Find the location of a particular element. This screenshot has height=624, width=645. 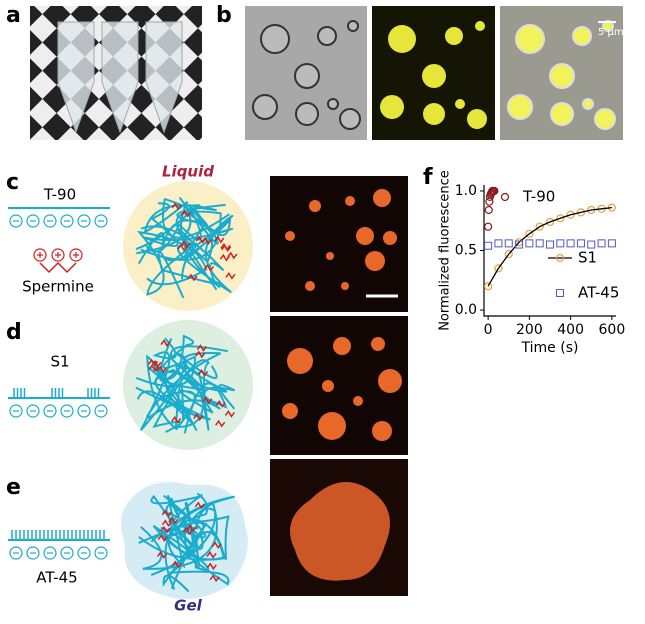

panel-label: b is located at coordinates (224, 15).